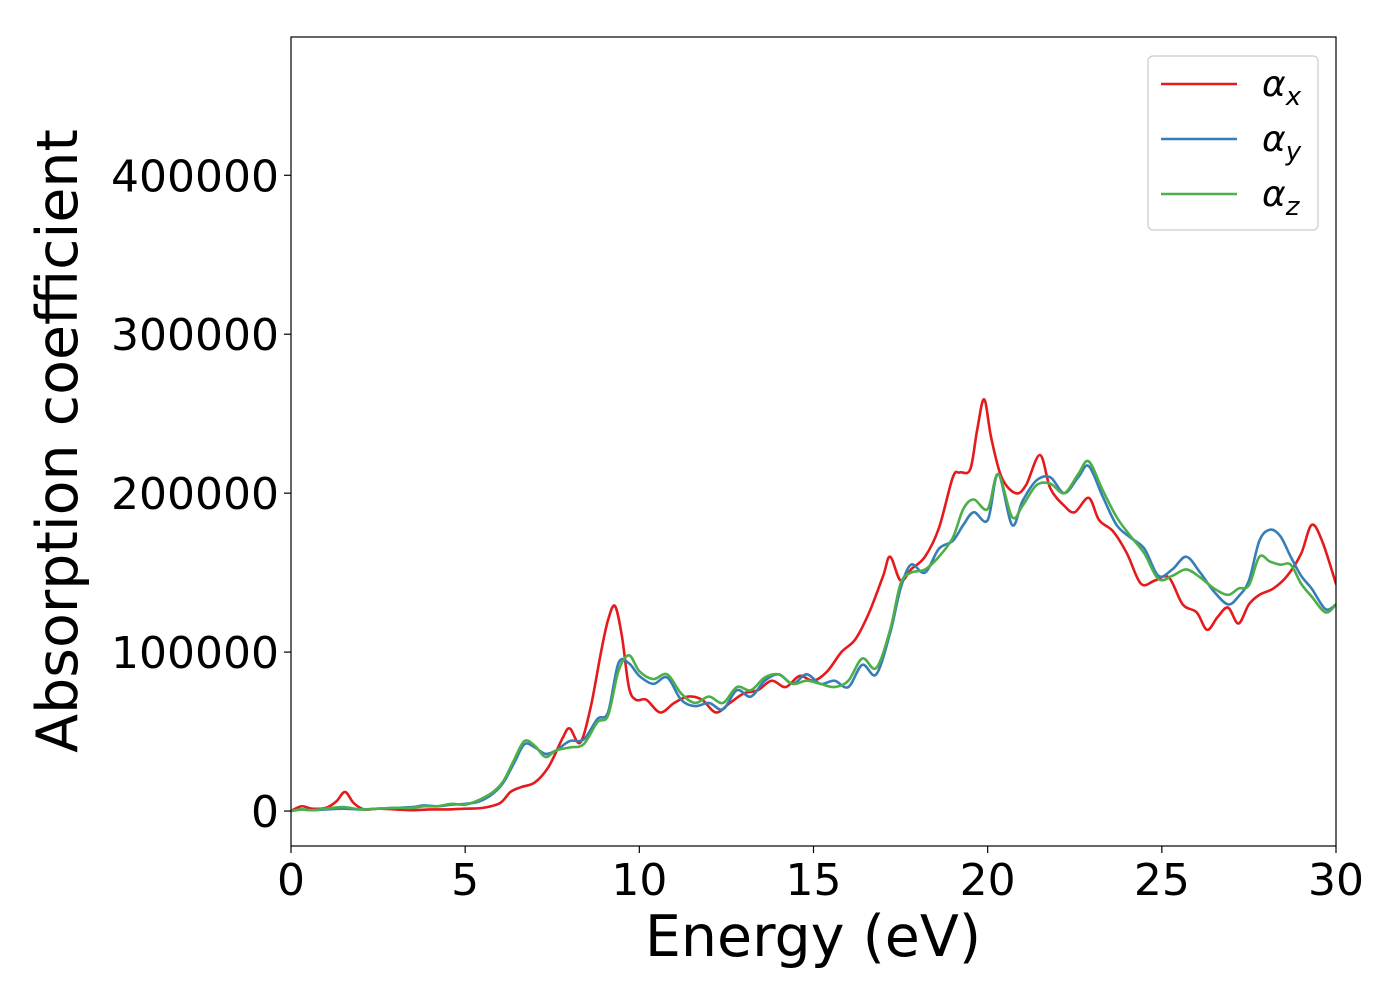 This screenshot has height=1000, width=1400. I want to click on y-axis: 0 100000 200000 300000 400000, so click(201, 494).